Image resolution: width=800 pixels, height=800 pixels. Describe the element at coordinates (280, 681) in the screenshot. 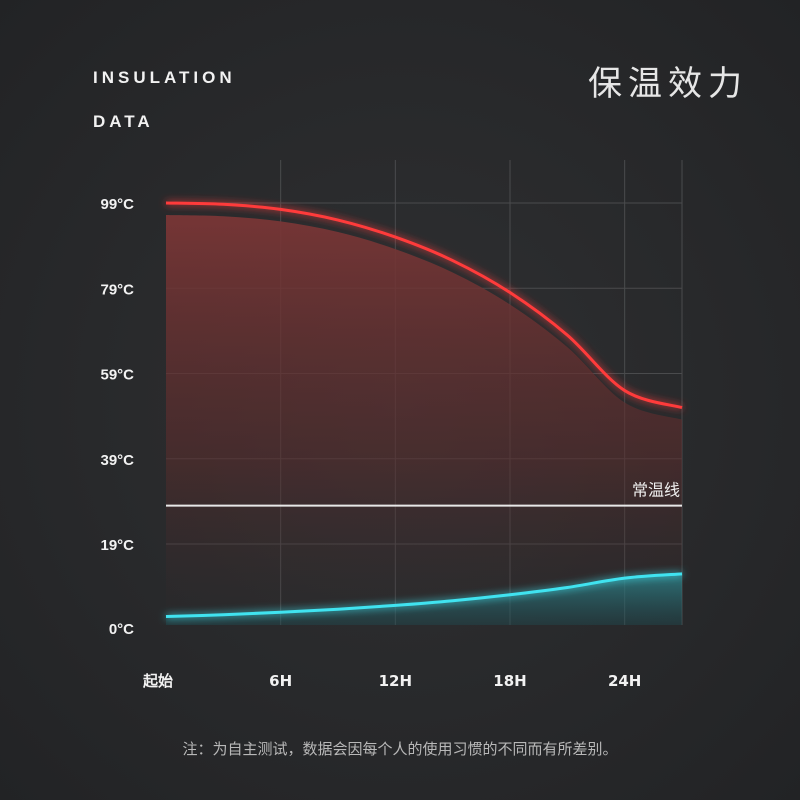

I see `x-tick-label: 6H` at that location.